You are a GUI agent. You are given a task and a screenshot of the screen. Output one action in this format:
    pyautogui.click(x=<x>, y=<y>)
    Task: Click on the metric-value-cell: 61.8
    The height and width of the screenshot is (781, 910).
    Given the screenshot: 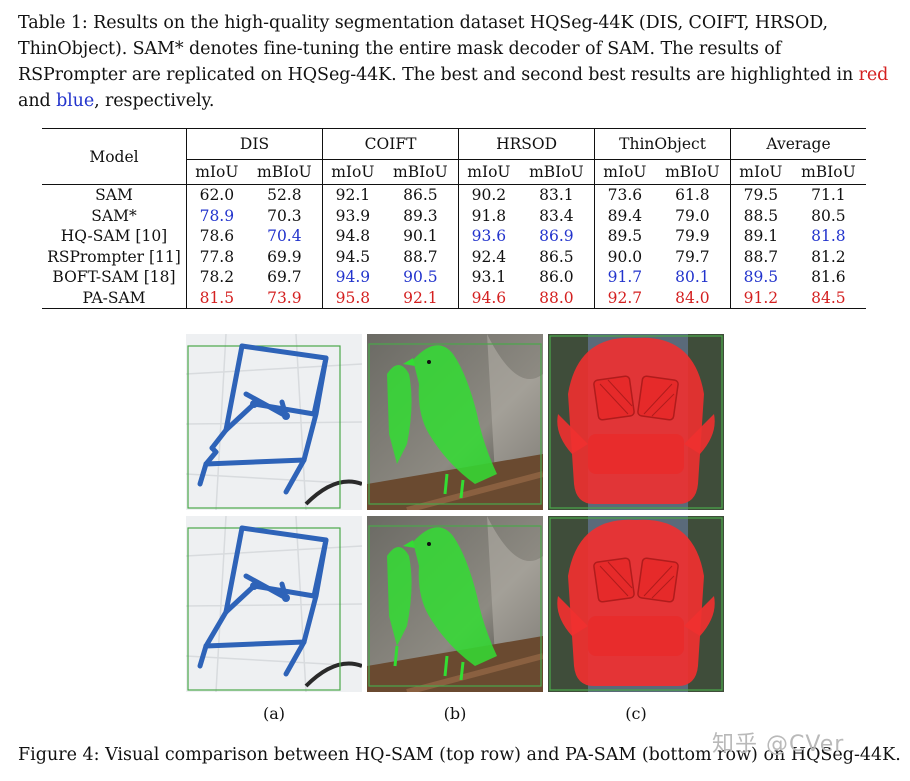 What is the action you would take?
    pyautogui.click(x=692, y=195)
    